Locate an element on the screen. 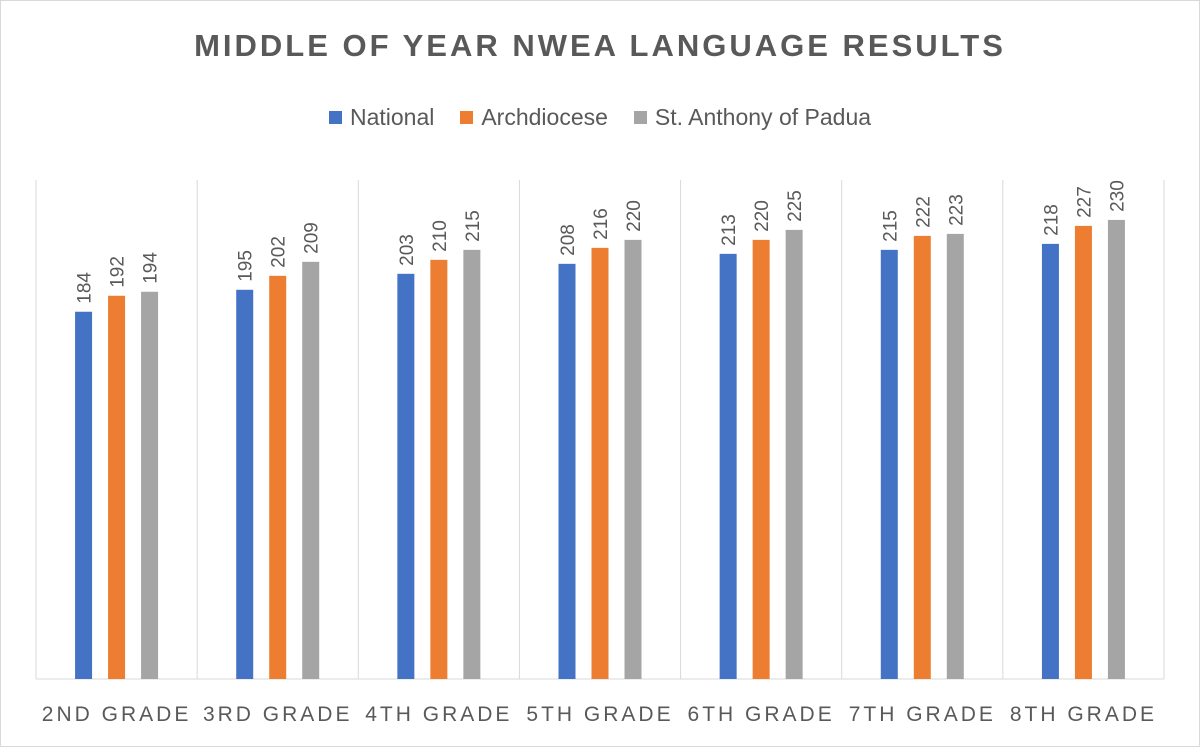 This screenshot has width=1200, height=747. data-label: 213 is located at coordinates (729, 230).